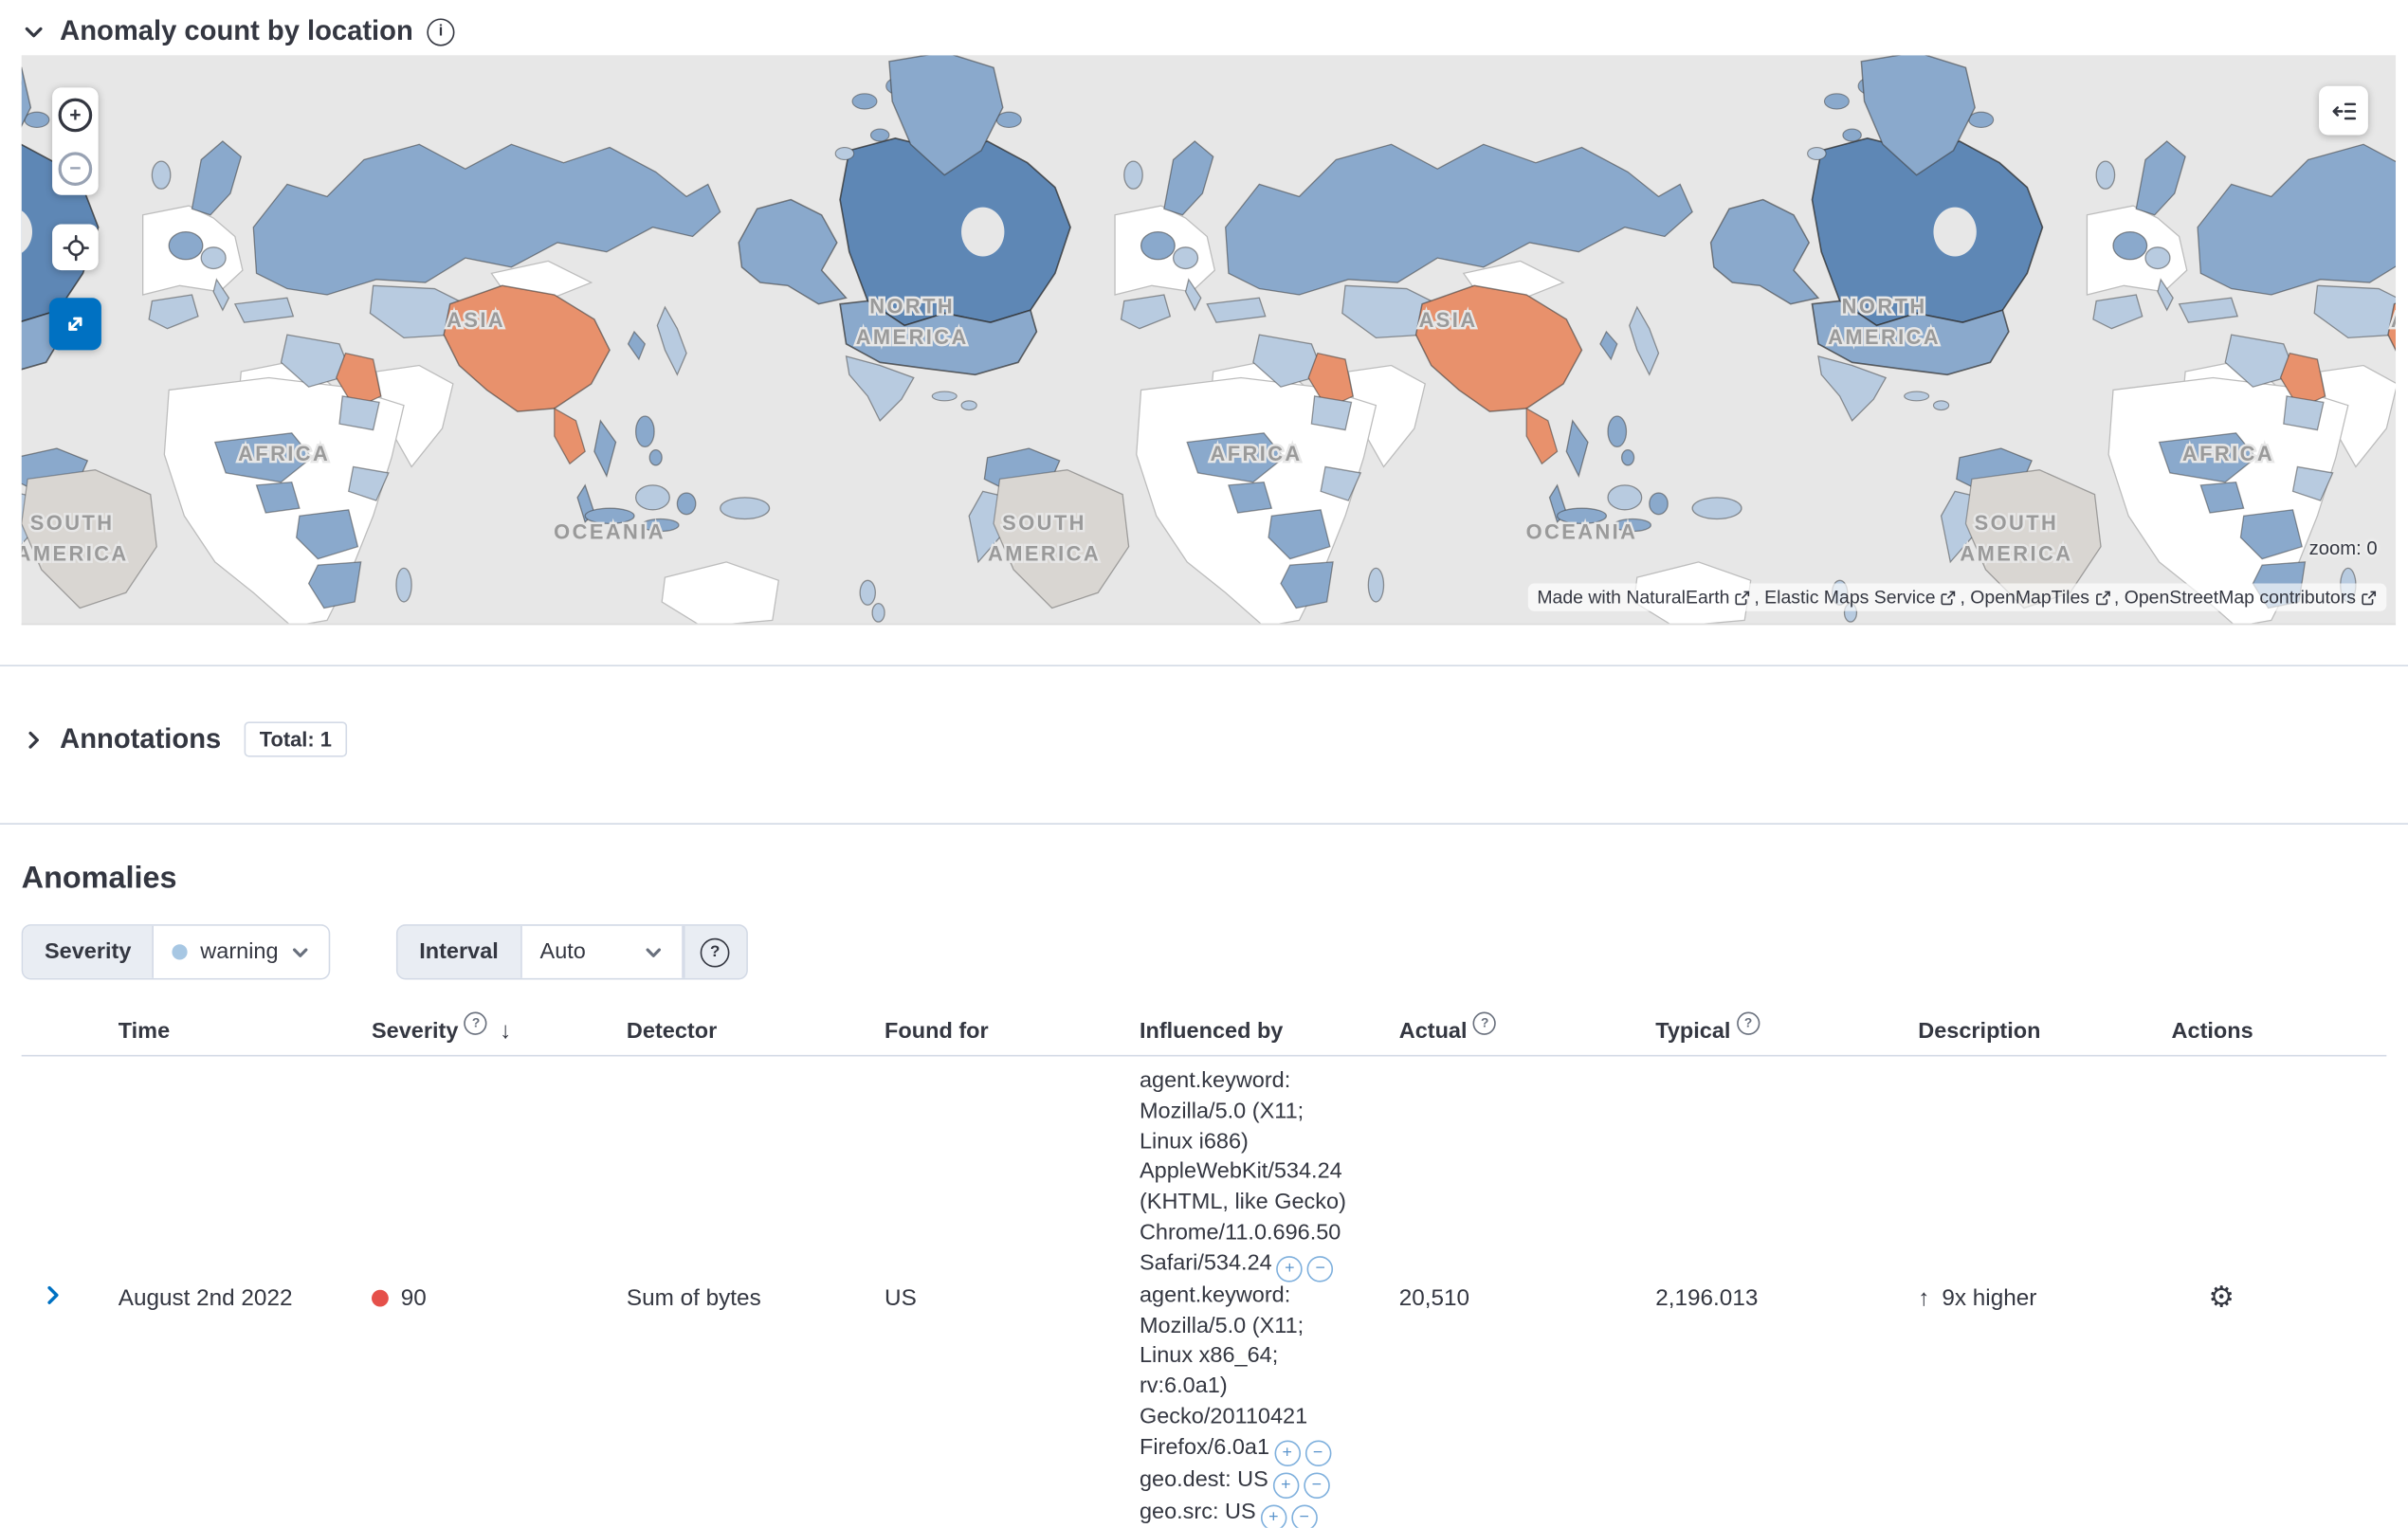  What do you see at coordinates (141, 738) in the screenshot?
I see `annotations-title: Annotations` at bounding box center [141, 738].